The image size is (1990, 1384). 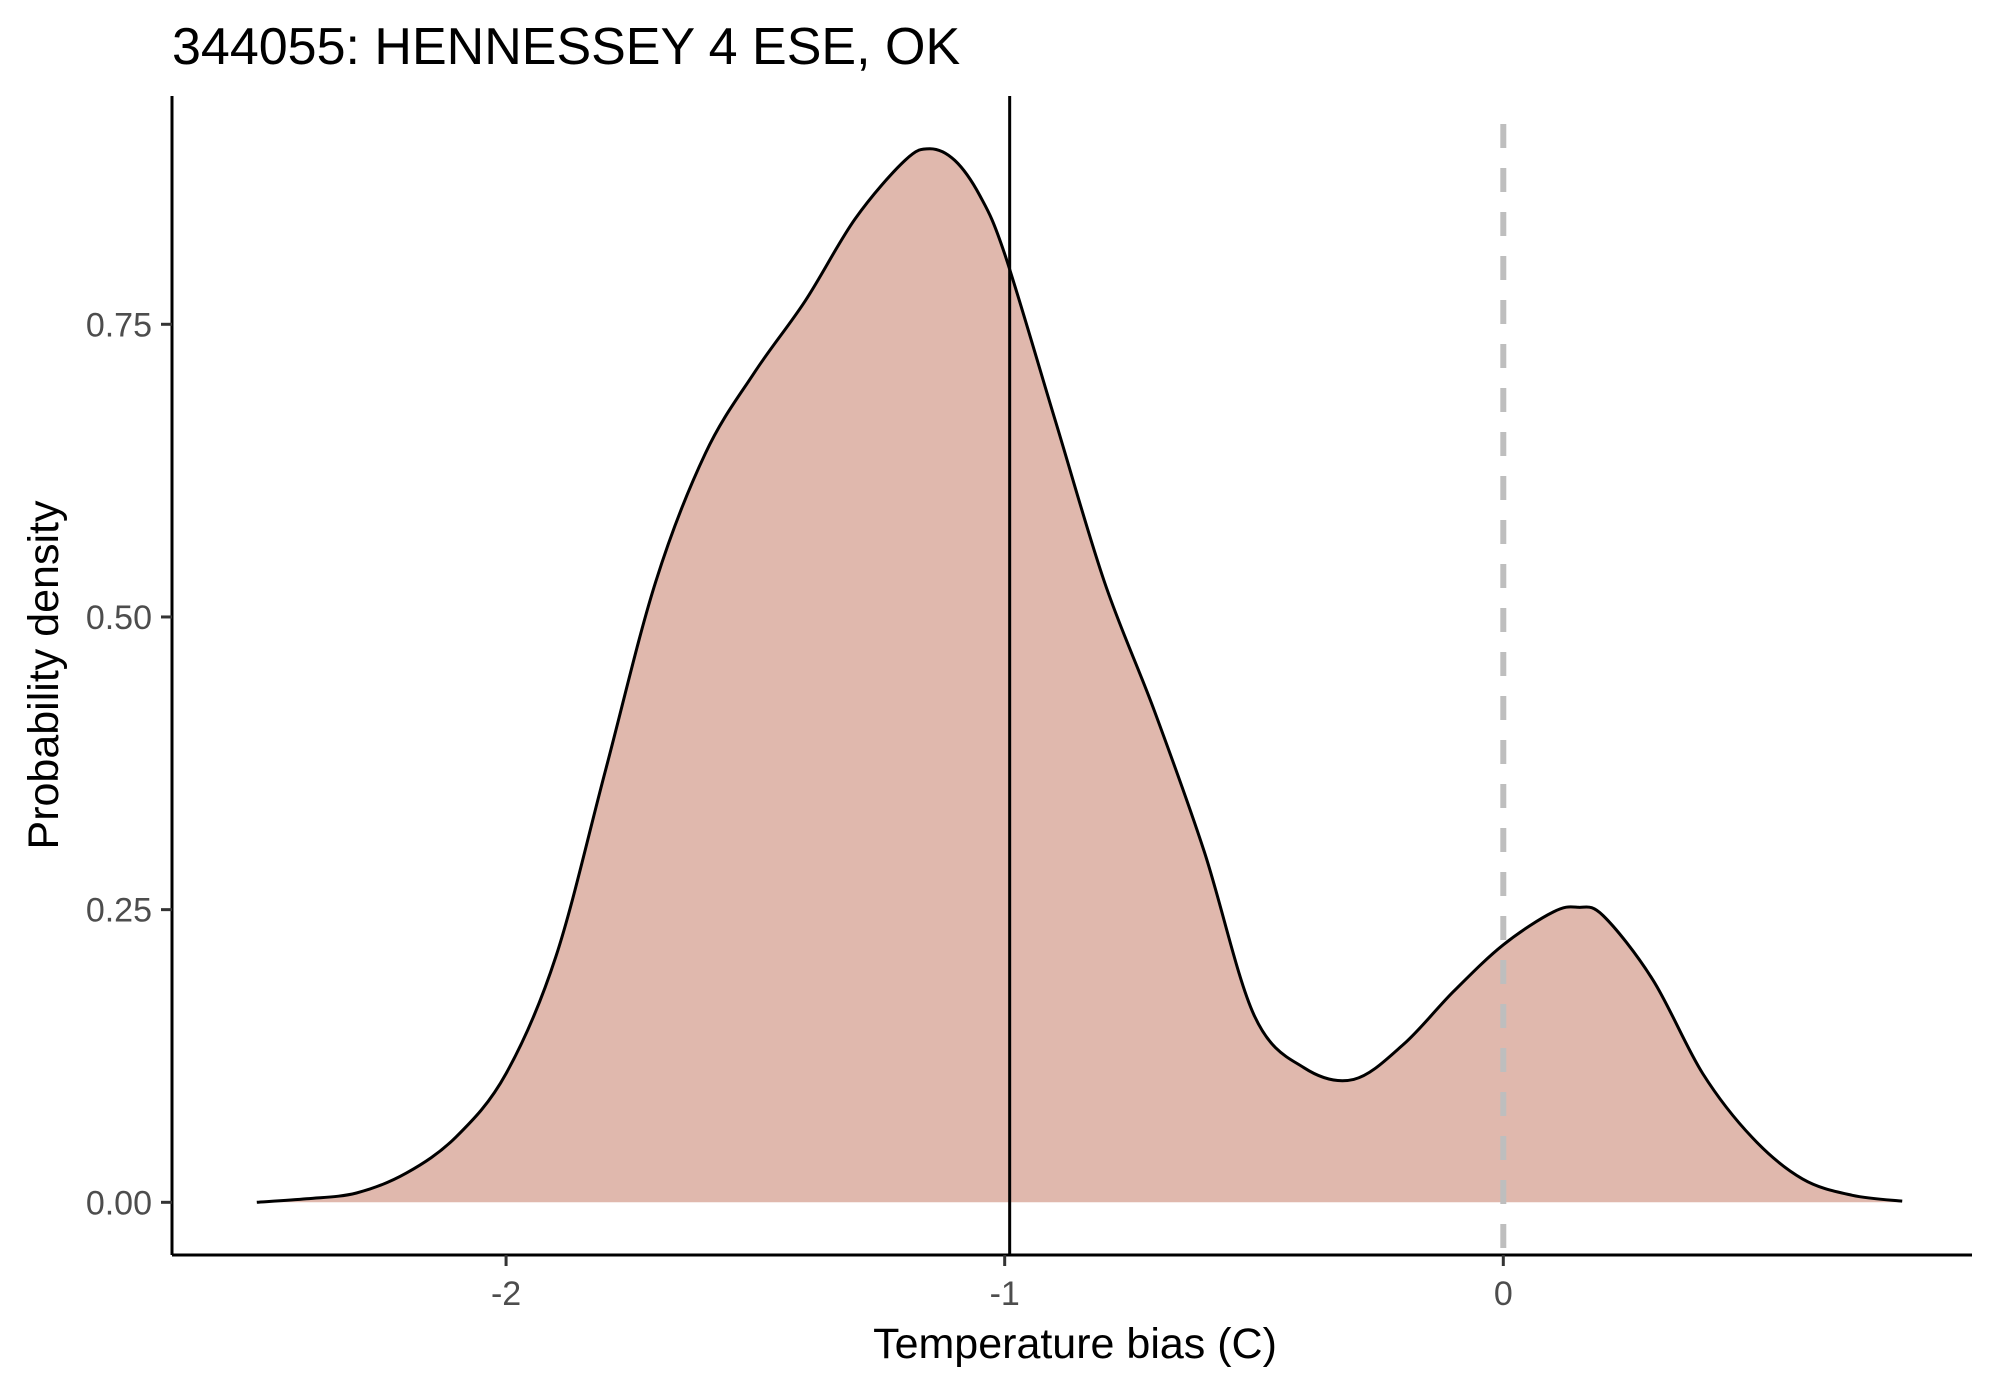 What do you see at coordinates (119, 1203) in the screenshot?
I see `y-tick-label: 0.00` at bounding box center [119, 1203].